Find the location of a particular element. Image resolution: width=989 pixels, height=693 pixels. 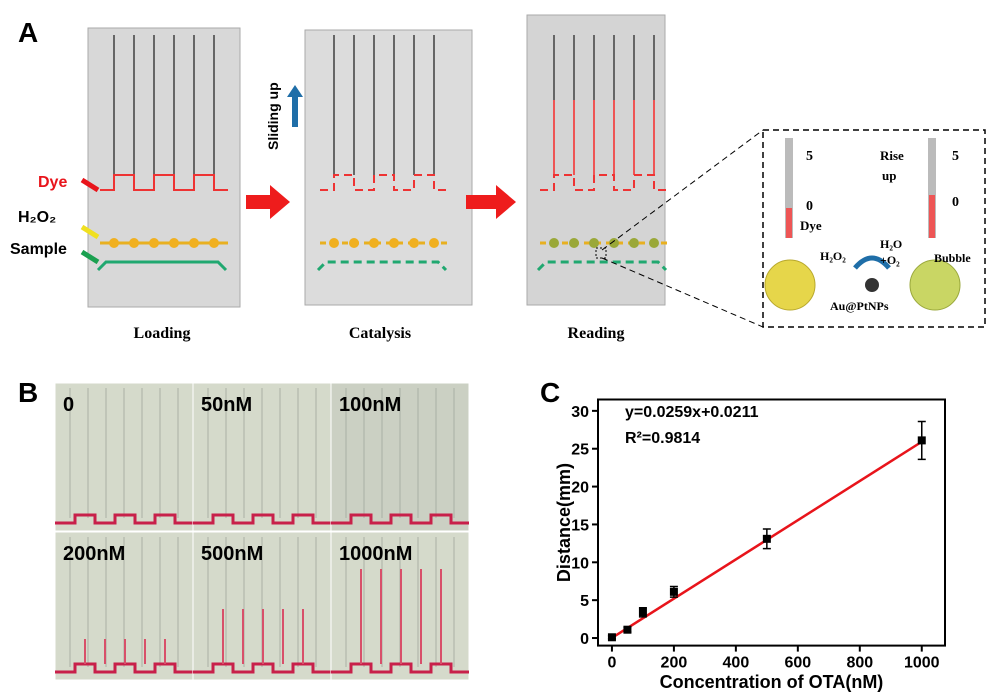

y-tick-label: 20 is located at coordinates (580, 488).